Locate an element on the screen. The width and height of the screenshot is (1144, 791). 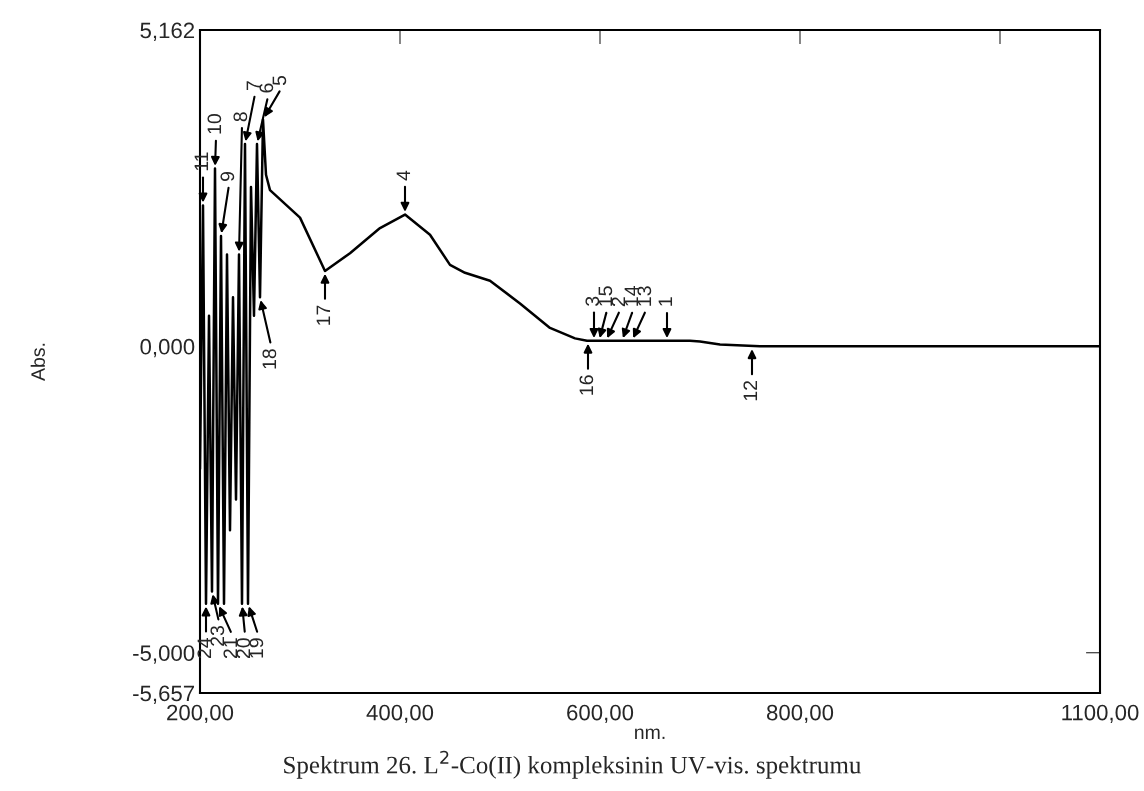
annotation: 7 is located at coordinates (253, 86).